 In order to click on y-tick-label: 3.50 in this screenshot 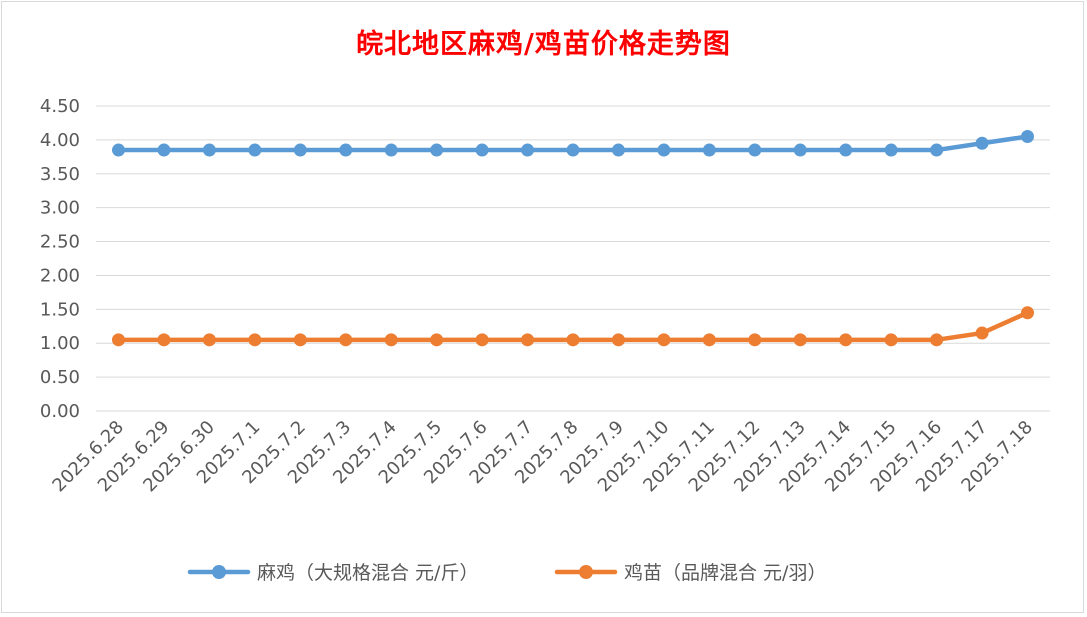, I will do `click(60, 174)`.